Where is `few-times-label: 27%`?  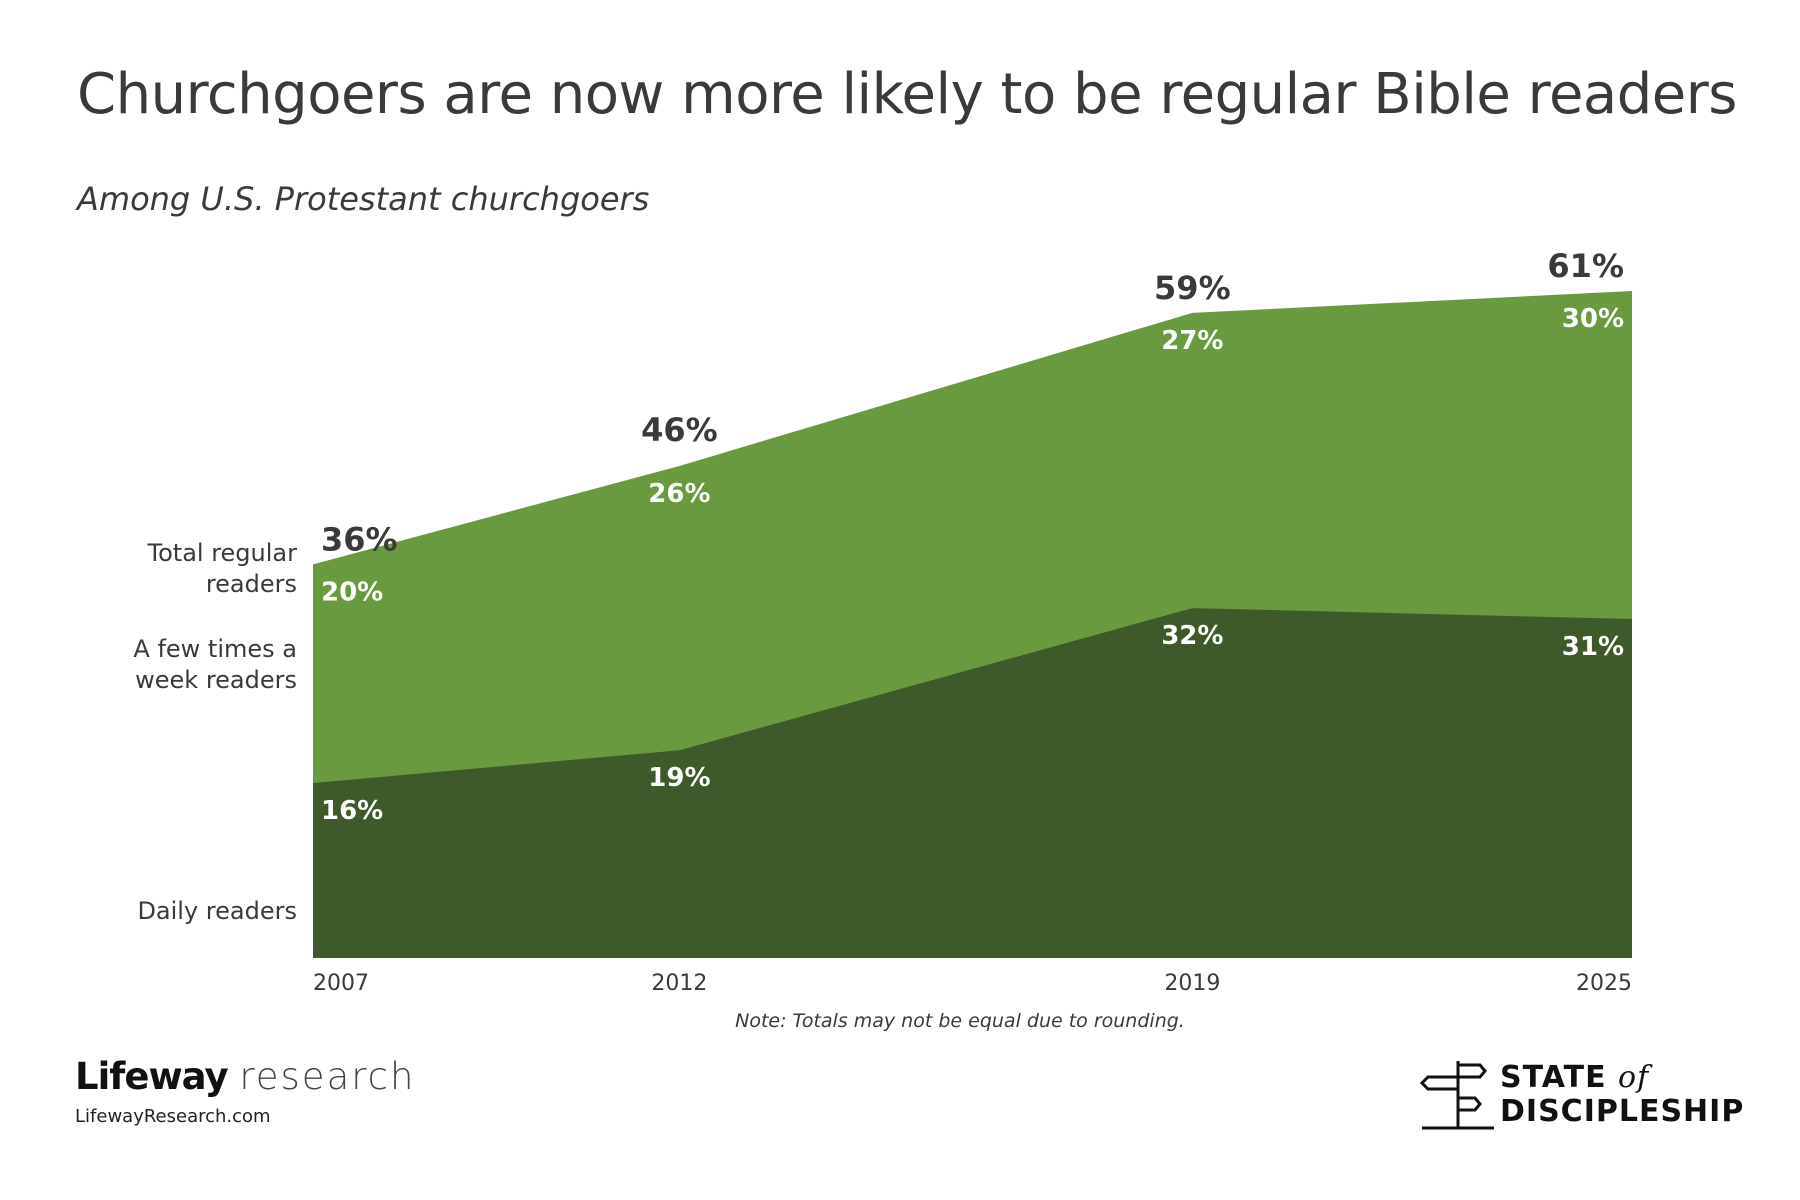
few-times-label: 27% is located at coordinates (1192, 341).